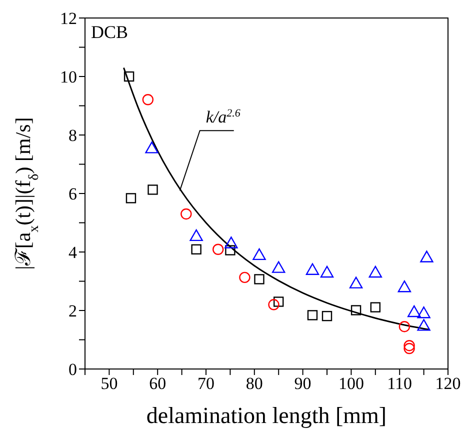 The height and width of the screenshot is (437, 472). What do you see at coordinates (223, 117) in the screenshot?
I see `annotation: k/a$^{2.6}$` at bounding box center [223, 117].